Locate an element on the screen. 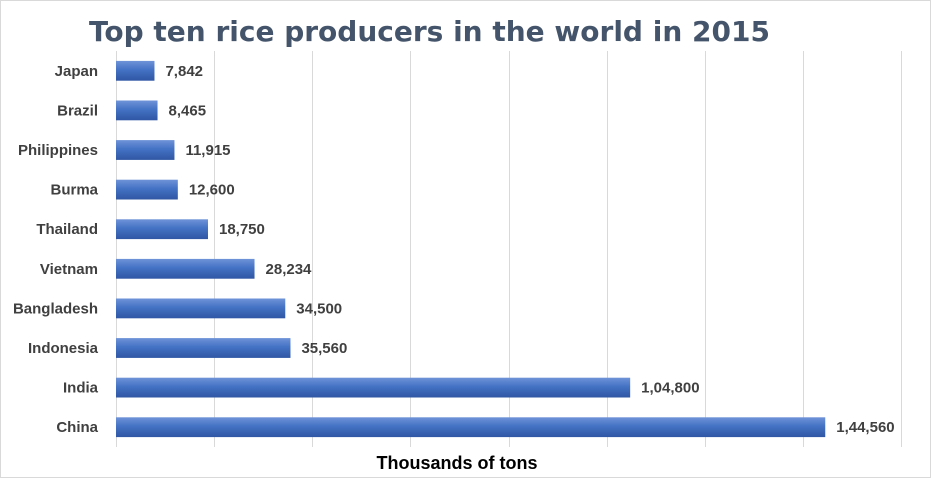  bar-indonesia is located at coordinates (203, 348).